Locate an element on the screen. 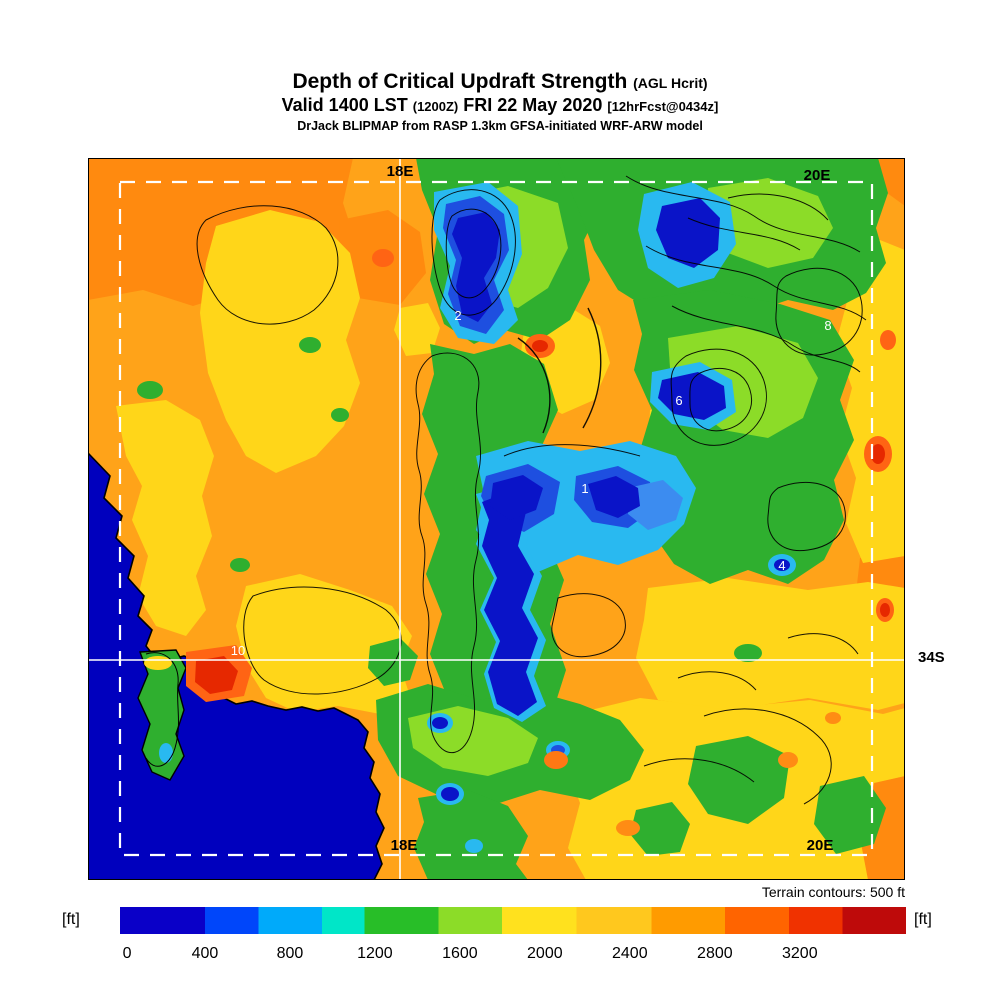 The height and width of the screenshot is (1000, 1000). label-20e-top: 20E is located at coordinates (817, 175).